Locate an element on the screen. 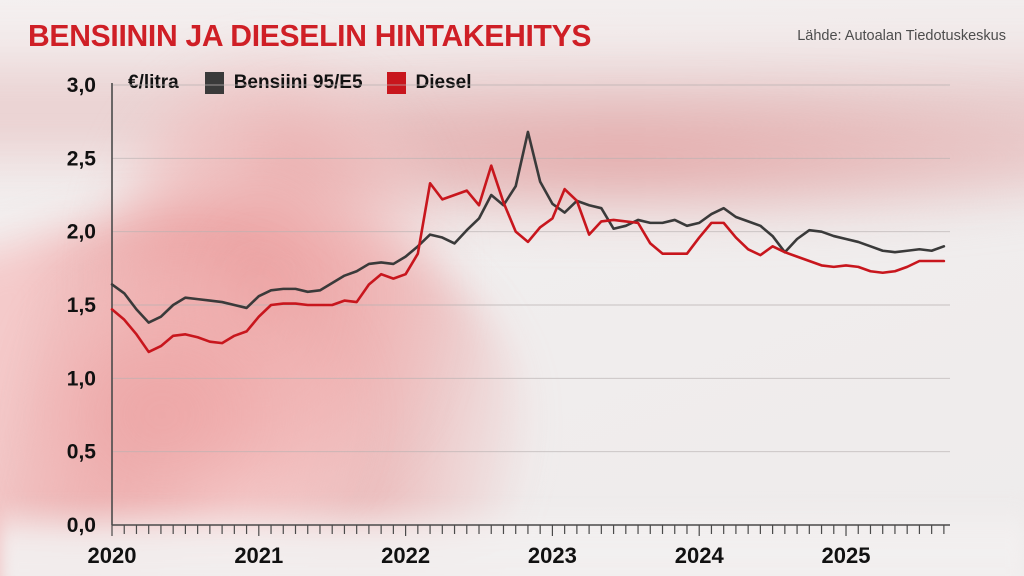 This screenshot has width=1024, height=576. y-axis-tick-label: 0,5 is located at coordinates (82, 452).